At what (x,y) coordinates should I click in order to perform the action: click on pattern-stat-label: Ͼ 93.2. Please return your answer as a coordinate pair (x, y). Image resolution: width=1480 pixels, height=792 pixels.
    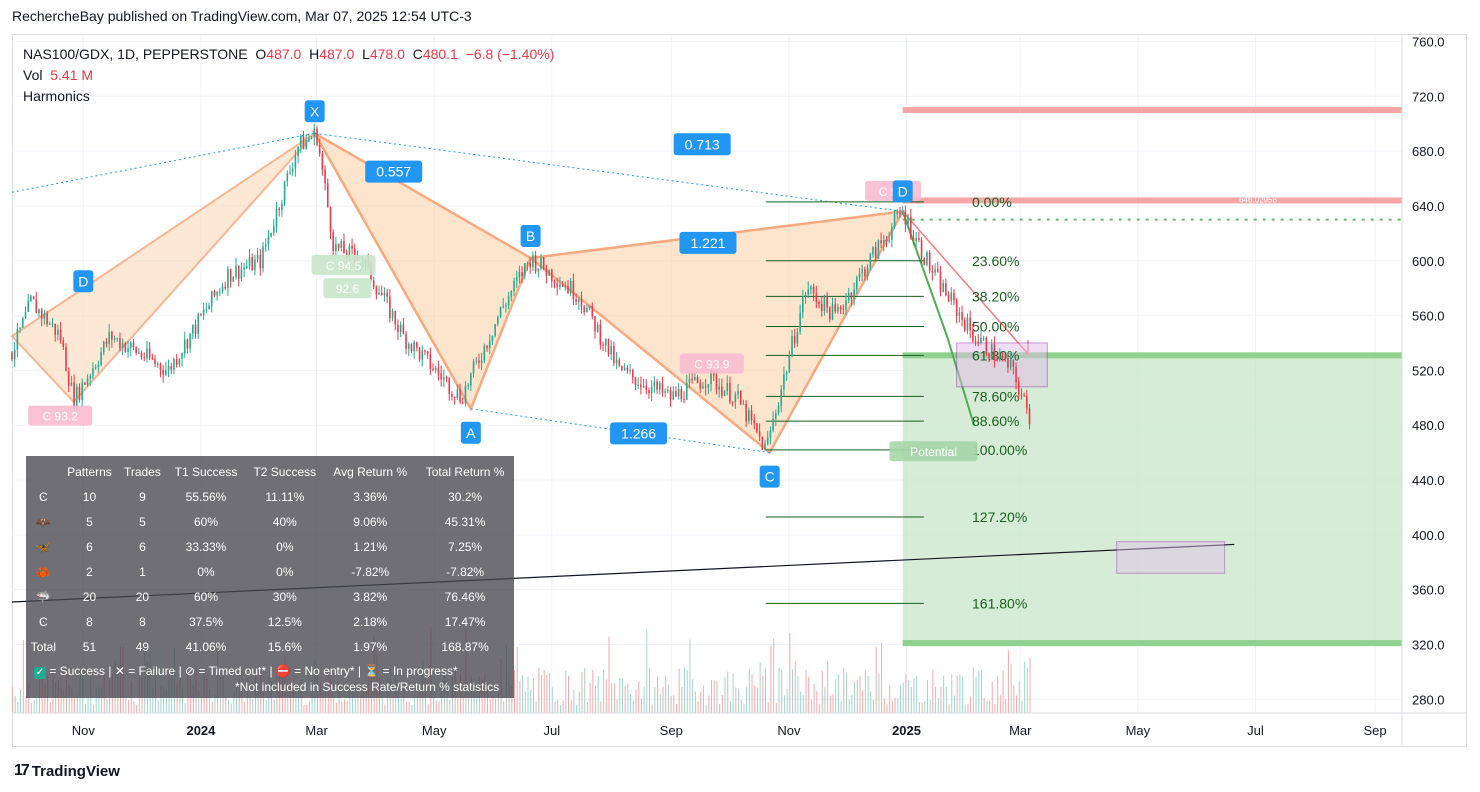
    Looking at the image, I should click on (61, 417).